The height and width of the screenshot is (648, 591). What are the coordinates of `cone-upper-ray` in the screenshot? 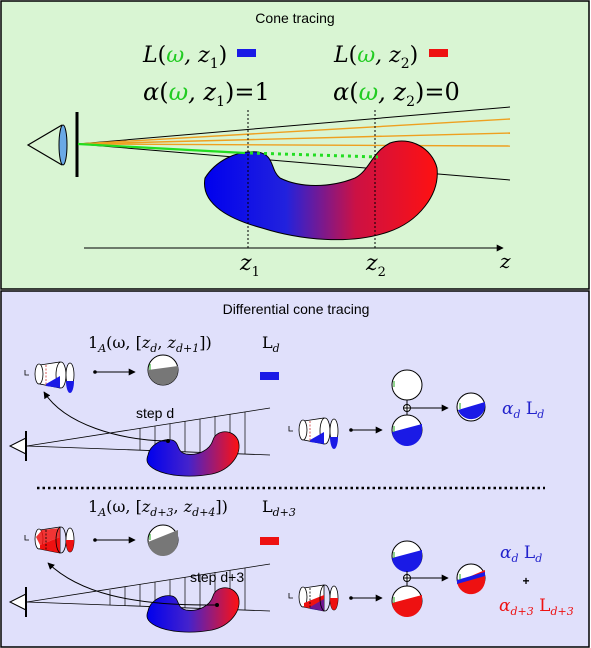 It's located at (294, 125).